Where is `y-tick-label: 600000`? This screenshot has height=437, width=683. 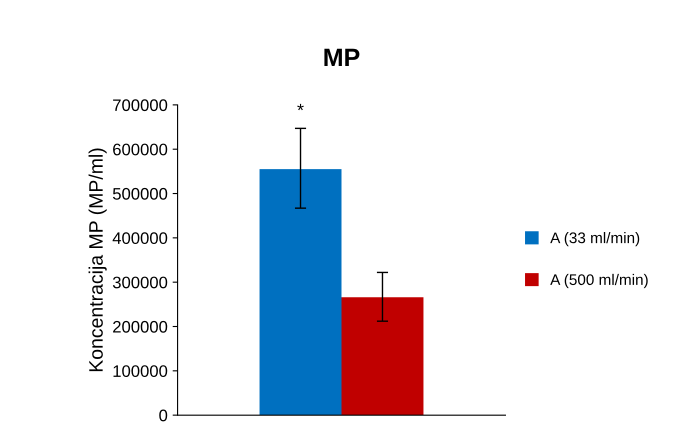 y-tick-label: 600000 is located at coordinates (140, 150).